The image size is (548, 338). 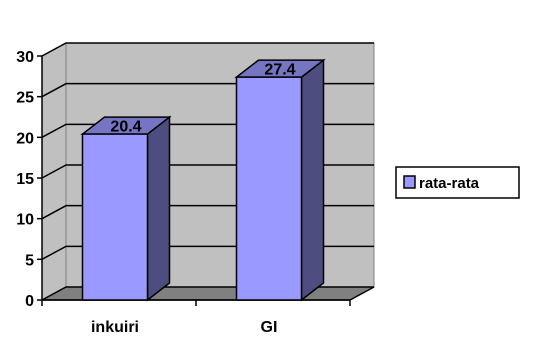 What do you see at coordinates (25, 57) in the screenshot?
I see `y-tick-label: 30` at bounding box center [25, 57].